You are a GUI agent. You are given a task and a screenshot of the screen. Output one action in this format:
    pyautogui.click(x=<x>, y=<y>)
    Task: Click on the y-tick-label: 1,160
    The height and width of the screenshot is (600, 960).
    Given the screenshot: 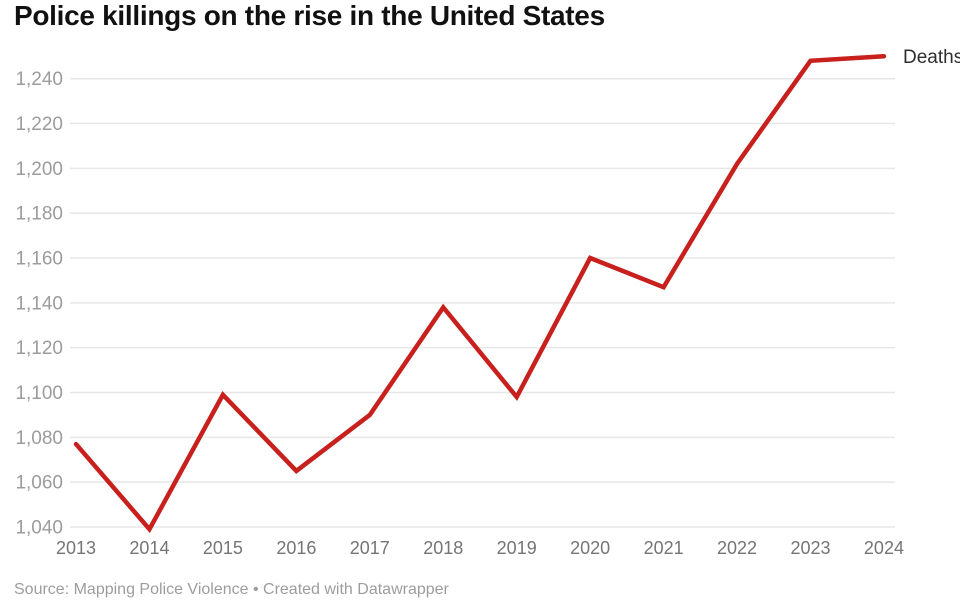 What is the action you would take?
    pyautogui.click(x=39, y=259)
    